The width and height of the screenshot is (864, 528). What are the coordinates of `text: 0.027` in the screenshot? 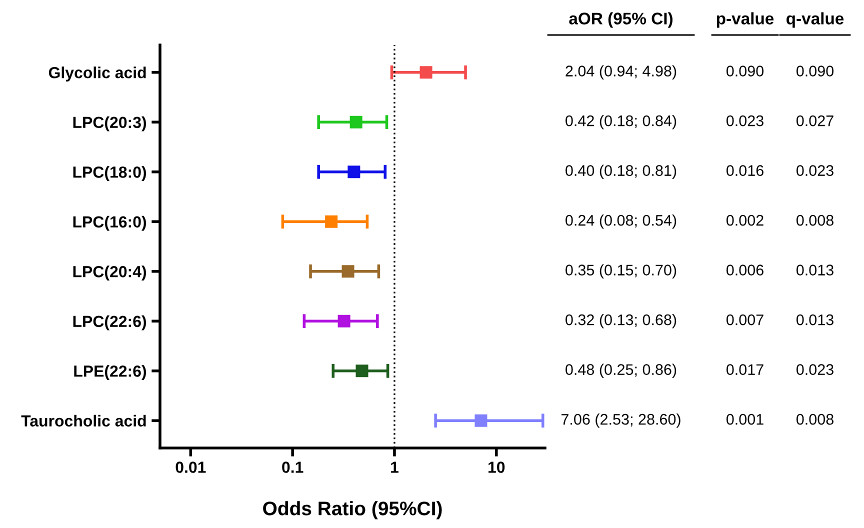 It's located at (815, 120).